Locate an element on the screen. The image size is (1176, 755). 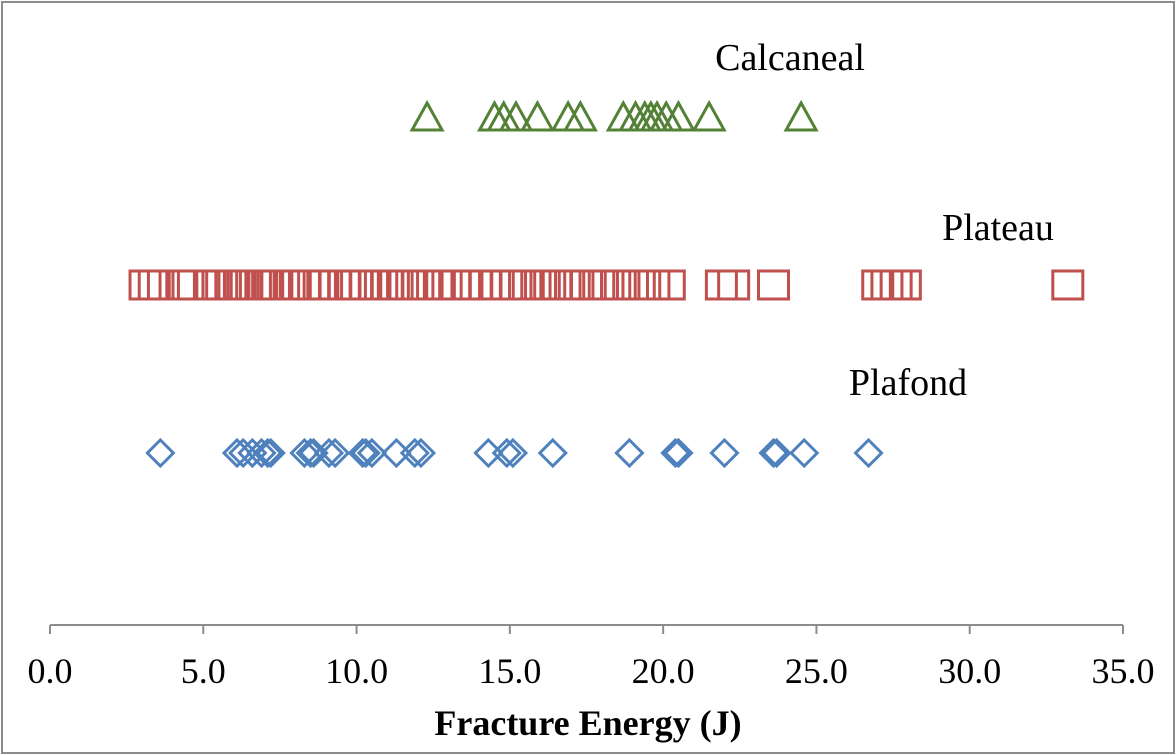
x-tick-label: 10.0 is located at coordinates (356, 671).